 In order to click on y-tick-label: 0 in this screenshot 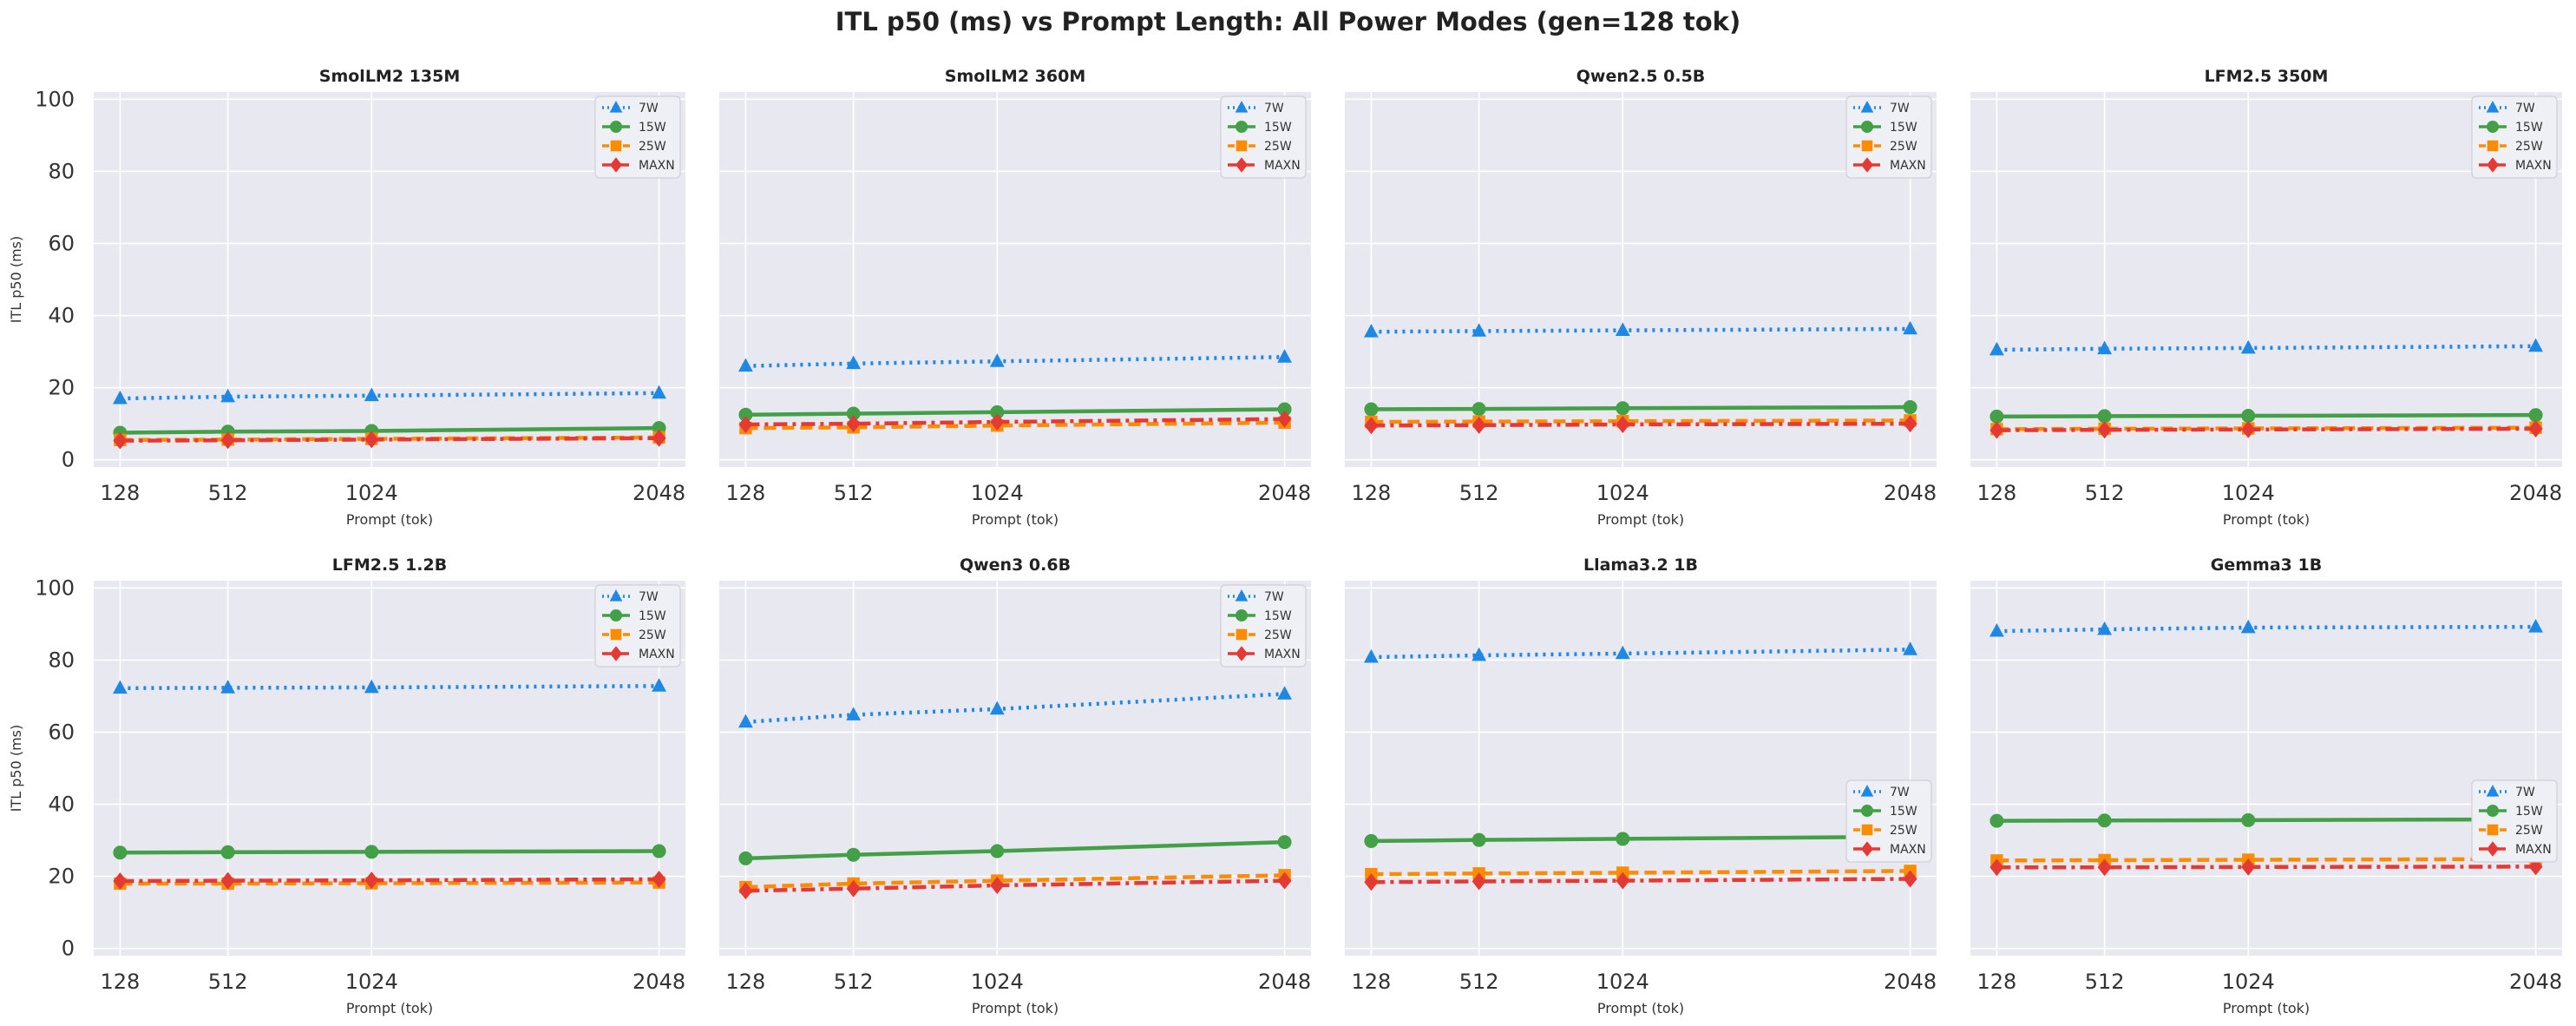, I will do `click(68, 949)`.